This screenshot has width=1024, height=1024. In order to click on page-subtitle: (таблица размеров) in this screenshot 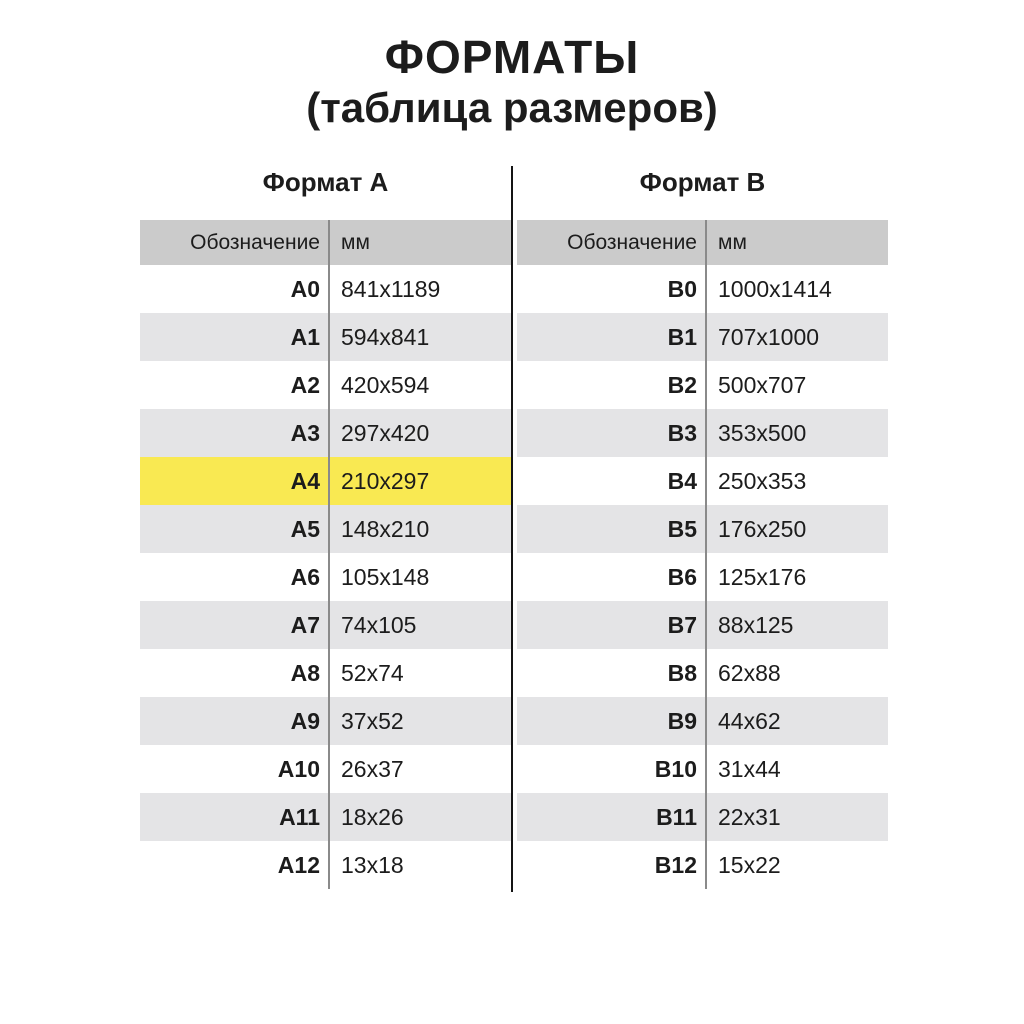, I will do `click(512, 107)`.